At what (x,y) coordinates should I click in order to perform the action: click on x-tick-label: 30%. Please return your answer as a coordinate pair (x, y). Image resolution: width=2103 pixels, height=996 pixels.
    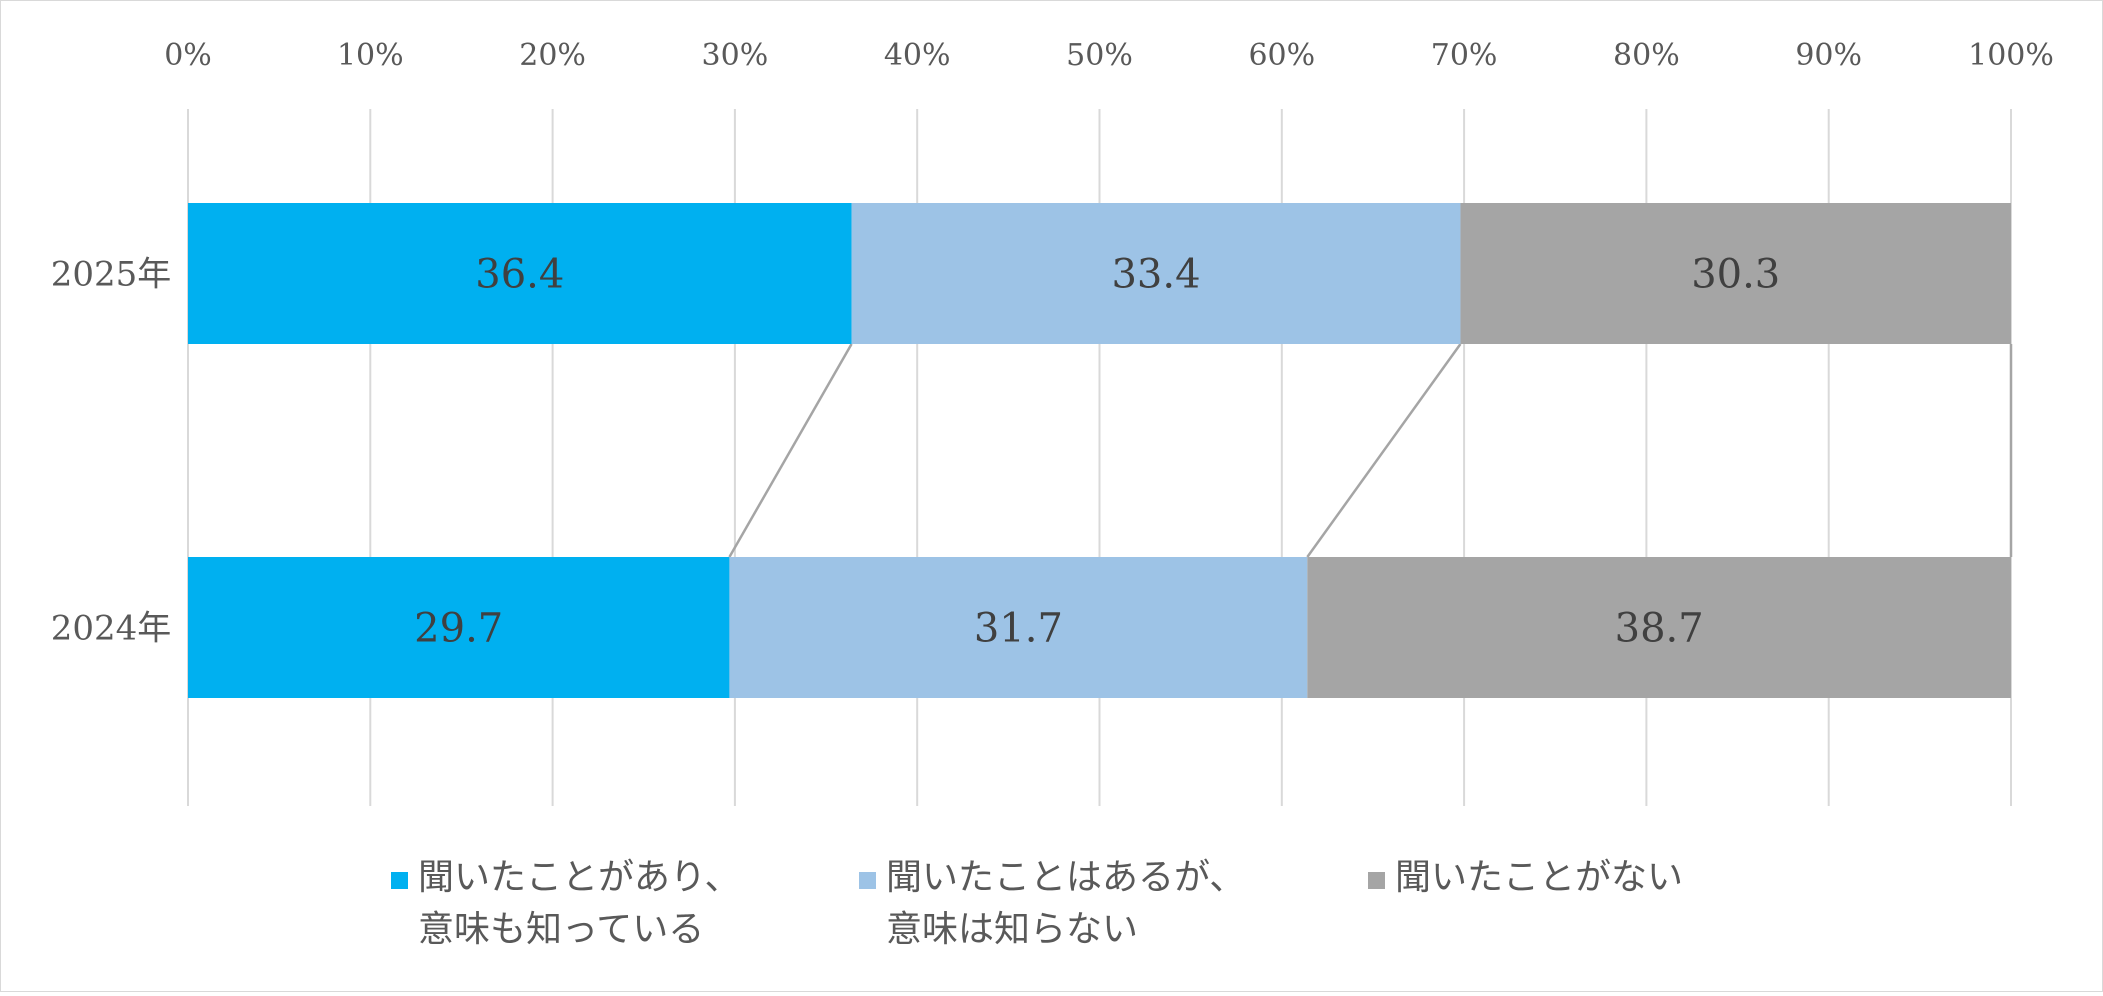
    Looking at the image, I should click on (735, 55).